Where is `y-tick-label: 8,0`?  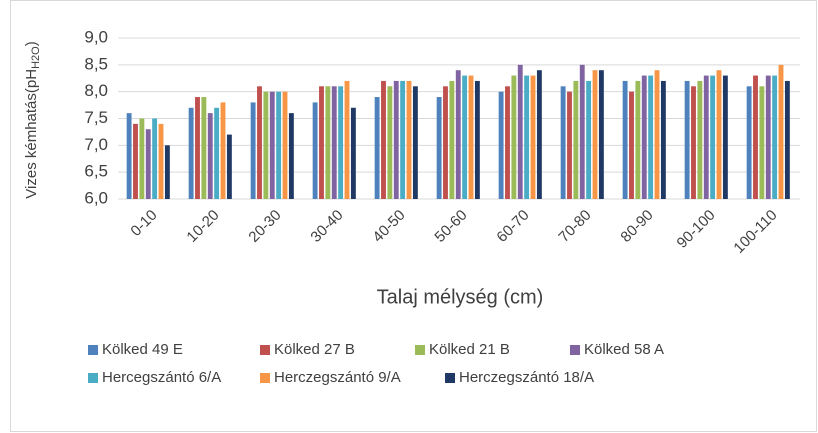
y-tick-label: 8,0 is located at coordinates (96, 90).